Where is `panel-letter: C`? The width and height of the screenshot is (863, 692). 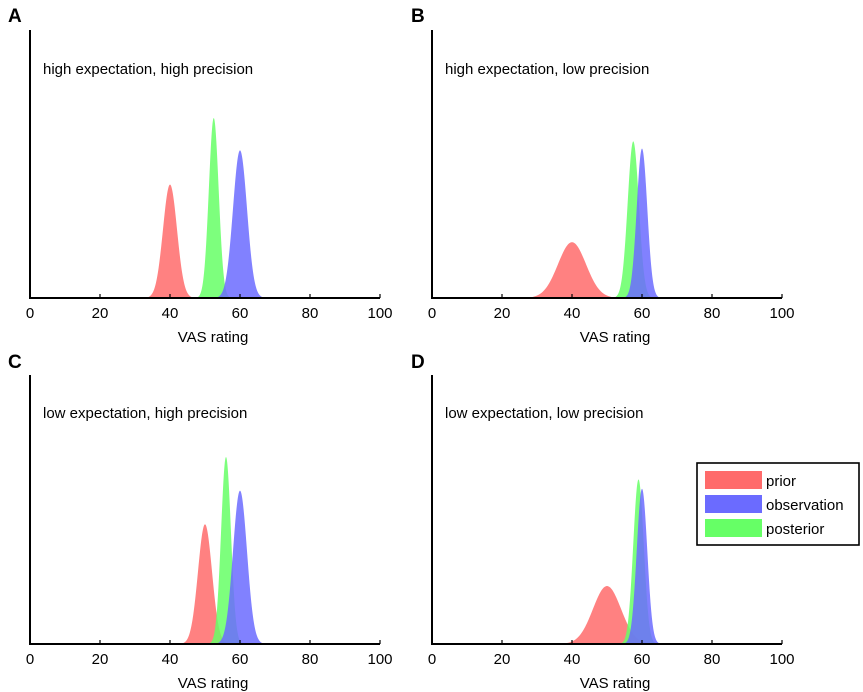
panel-letter: C is located at coordinates (15, 362).